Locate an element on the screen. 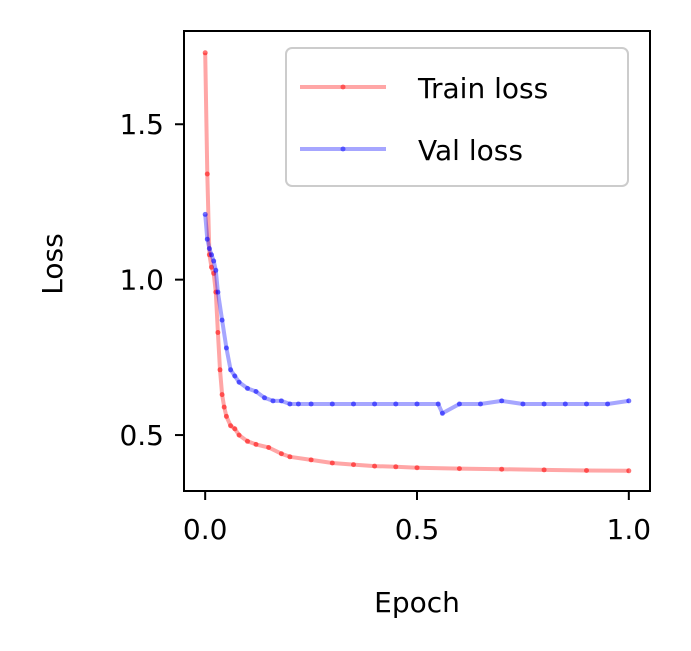 Image resolution: width=691 pixels, height=651 pixels. legend-label-train: Train loss is located at coordinates (482, 88).